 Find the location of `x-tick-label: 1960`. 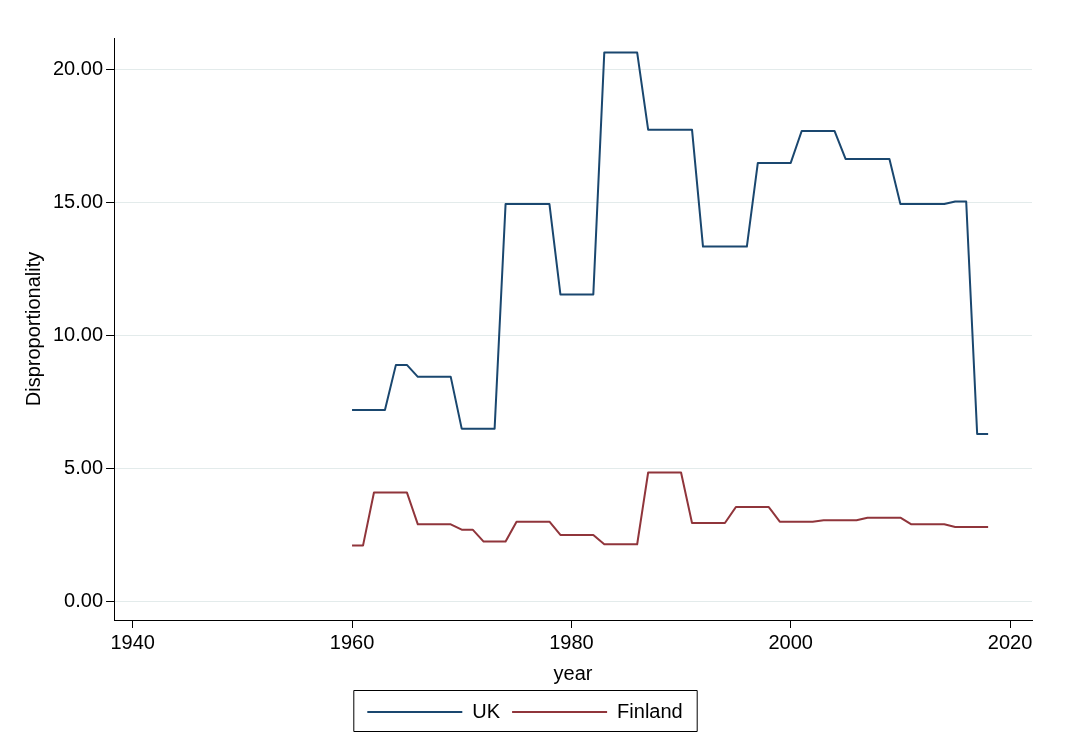

x-tick-label: 1960 is located at coordinates (352, 641).